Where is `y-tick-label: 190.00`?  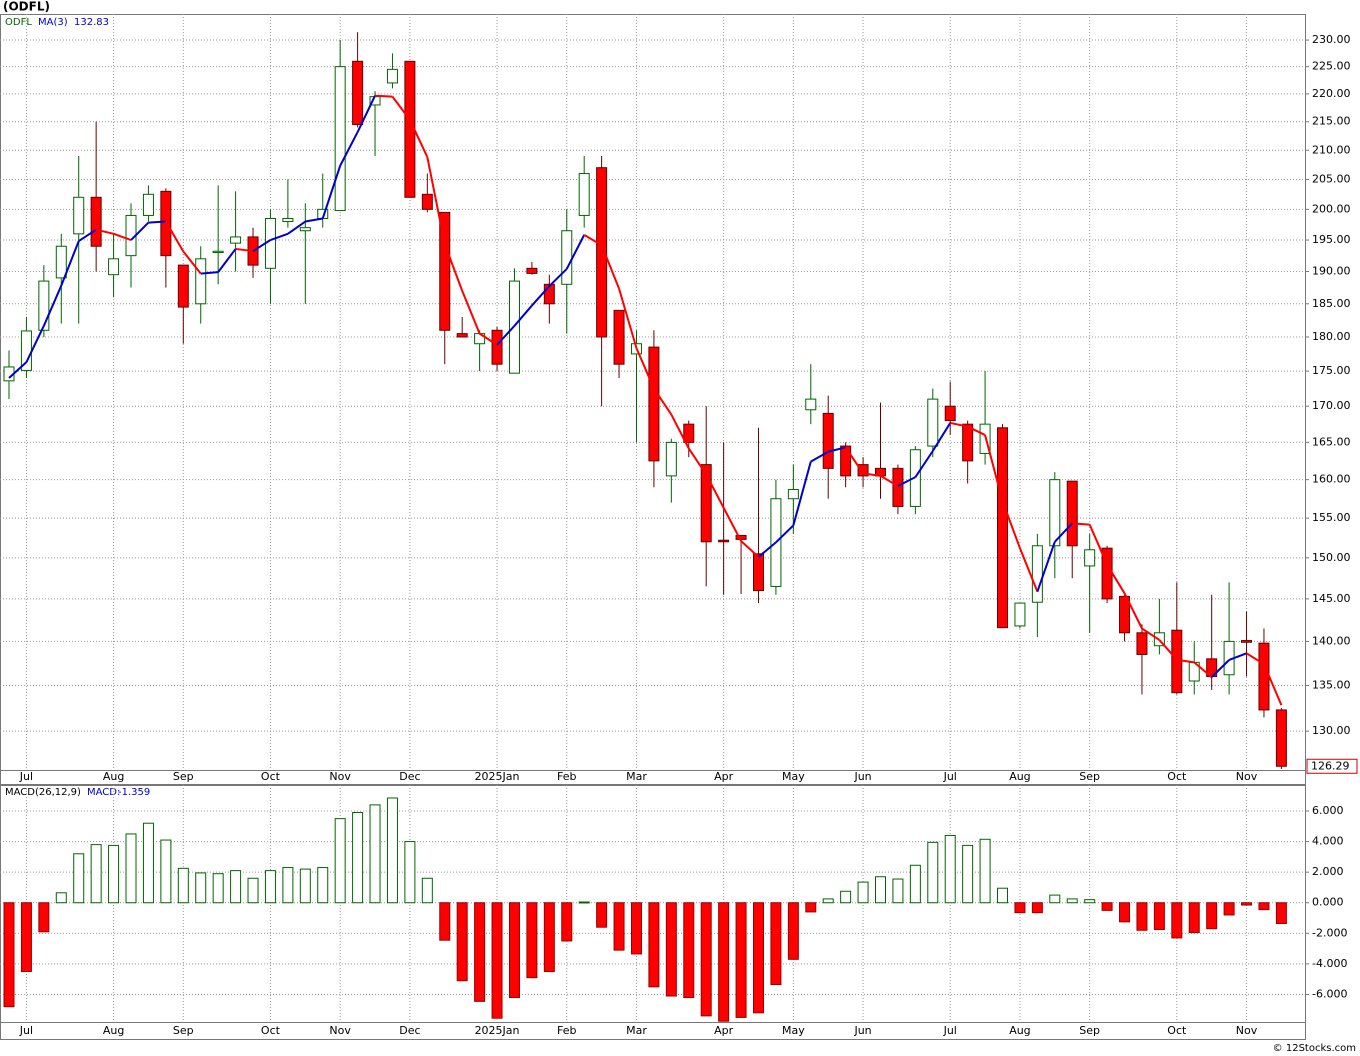 y-tick-label: 190.00 is located at coordinates (1331, 270).